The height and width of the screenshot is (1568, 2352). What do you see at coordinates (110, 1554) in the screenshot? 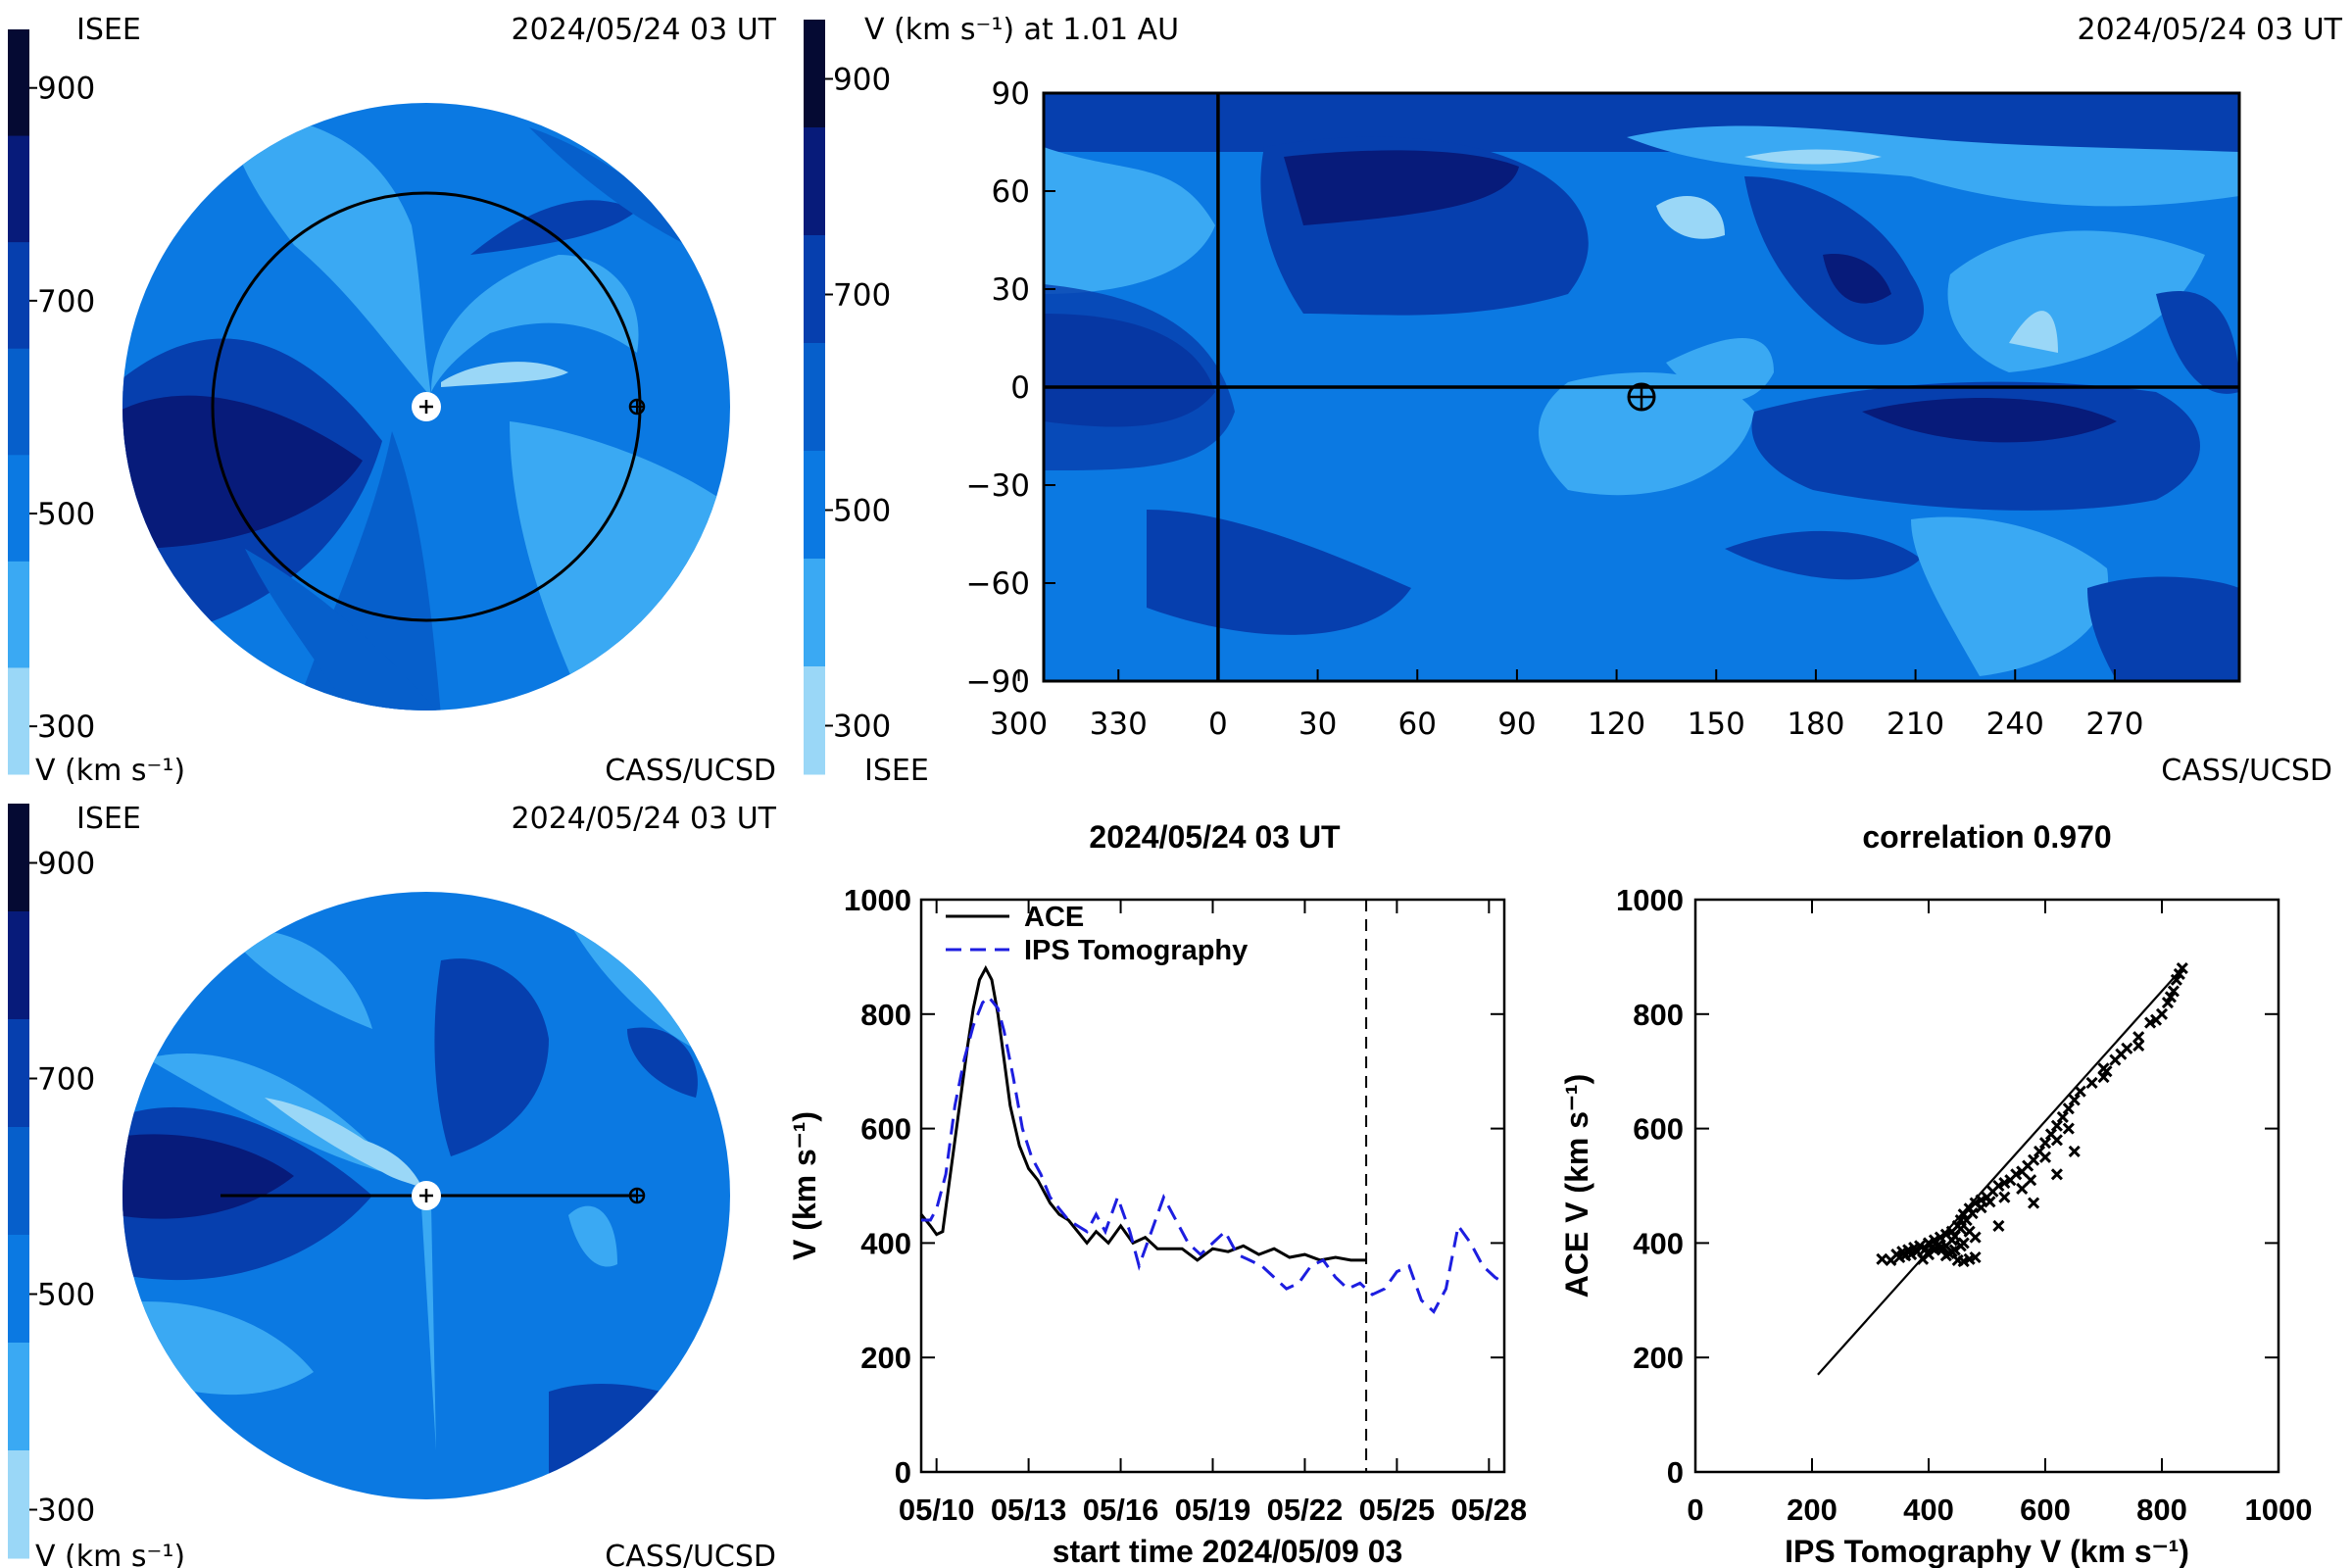
I see `colorbar-unit-label: V (km s⁻¹)` at bounding box center [110, 1554].